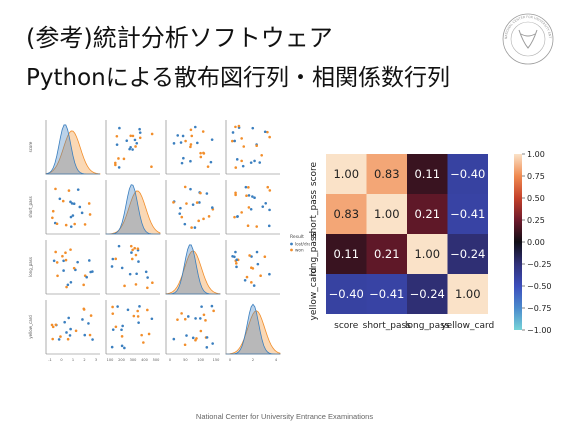  I want to click on heatmap-cell-long_pass-long_pass, so click(427, 254).